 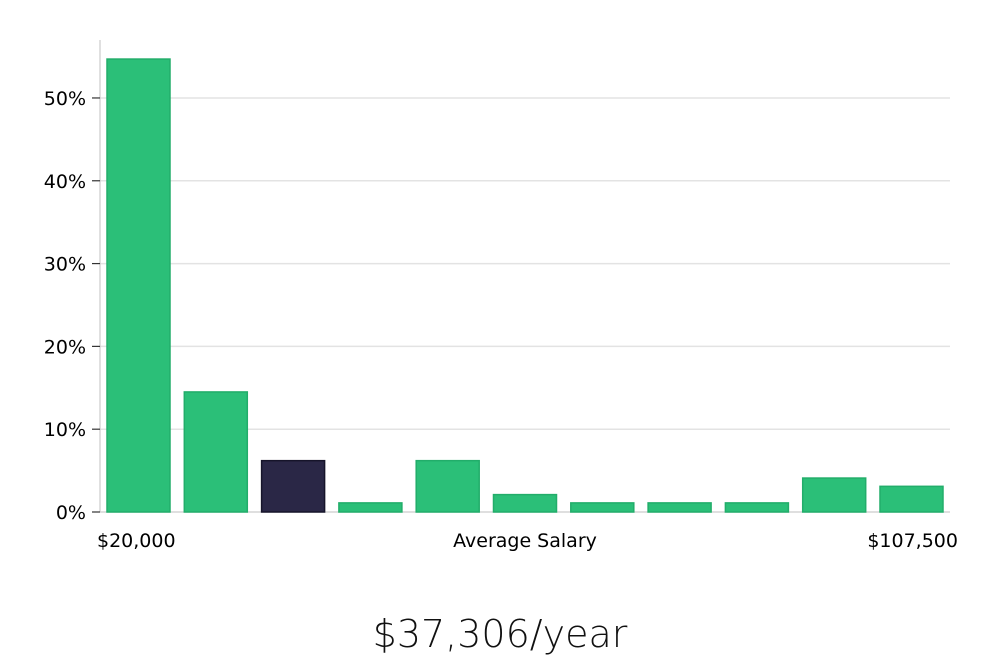 What do you see at coordinates (65, 182) in the screenshot?
I see `y-tick-label: 40%` at bounding box center [65, 182].